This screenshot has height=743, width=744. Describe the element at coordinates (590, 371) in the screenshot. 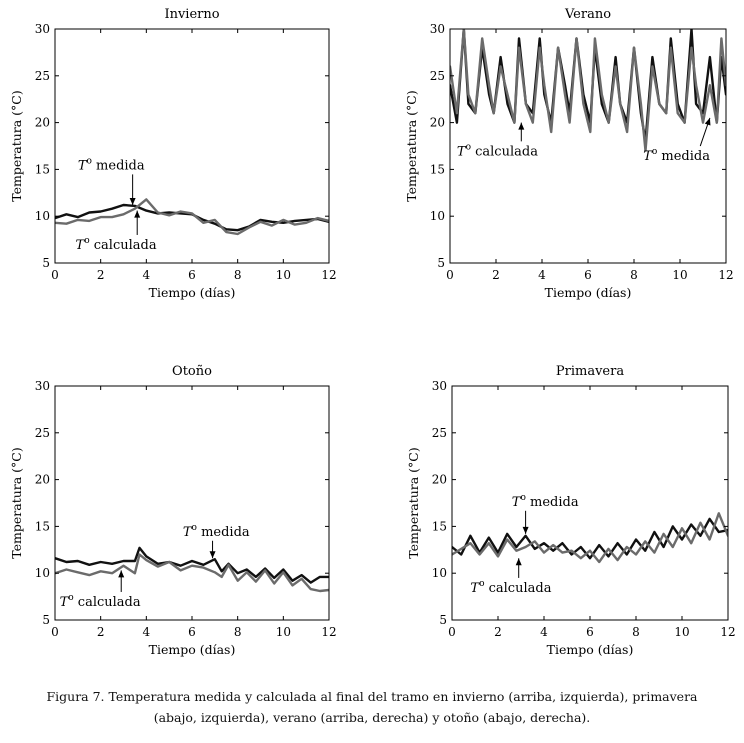

I see `chart-title: Primavera` at that location.